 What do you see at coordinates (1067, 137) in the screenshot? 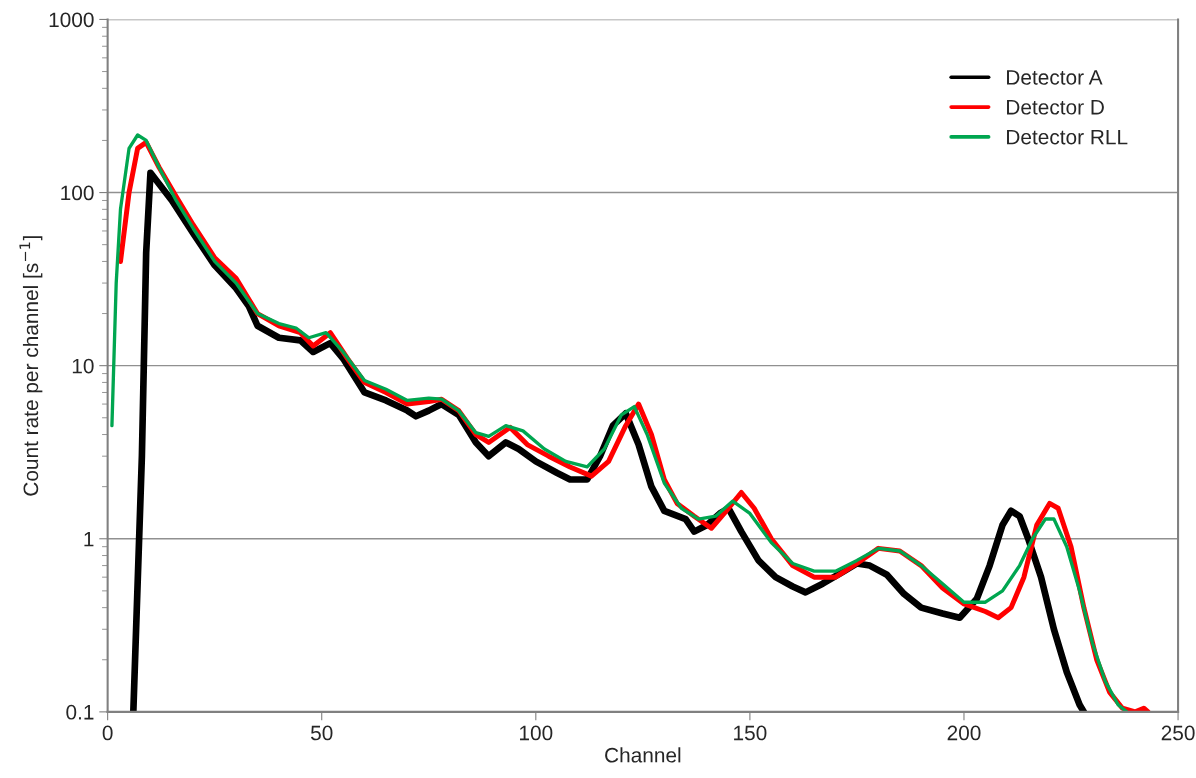
I see `legend-label: Detector RLL` at bounding box center [1067, 137].